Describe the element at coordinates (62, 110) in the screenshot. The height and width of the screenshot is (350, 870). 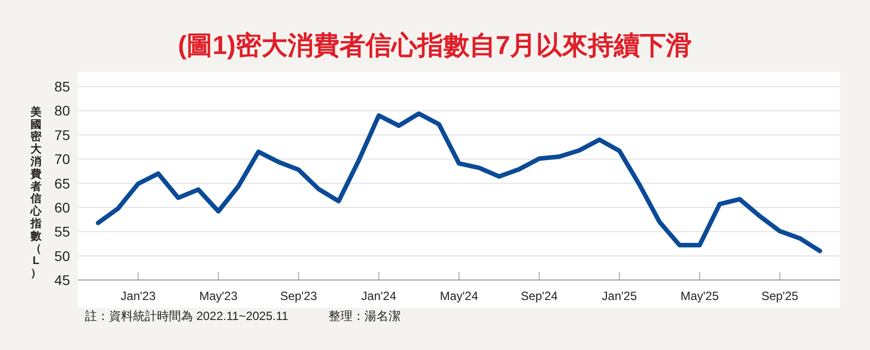
I see `y-tick-label: 80` at that location.